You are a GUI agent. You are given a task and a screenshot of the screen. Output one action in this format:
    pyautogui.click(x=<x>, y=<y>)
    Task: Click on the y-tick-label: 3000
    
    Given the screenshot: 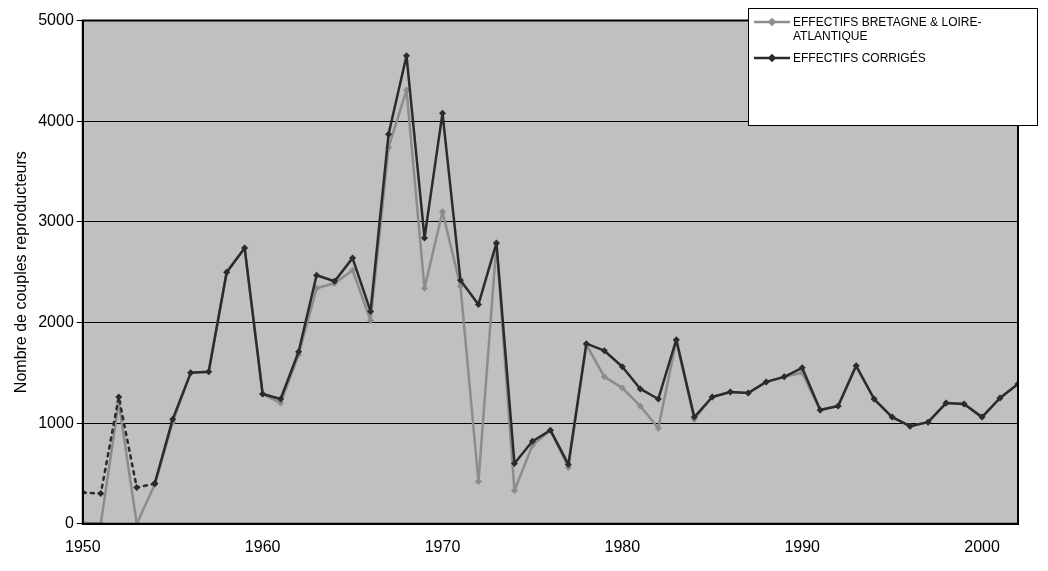 What is the action you would take?
    pyautogui.click(x=56, y=221)
    